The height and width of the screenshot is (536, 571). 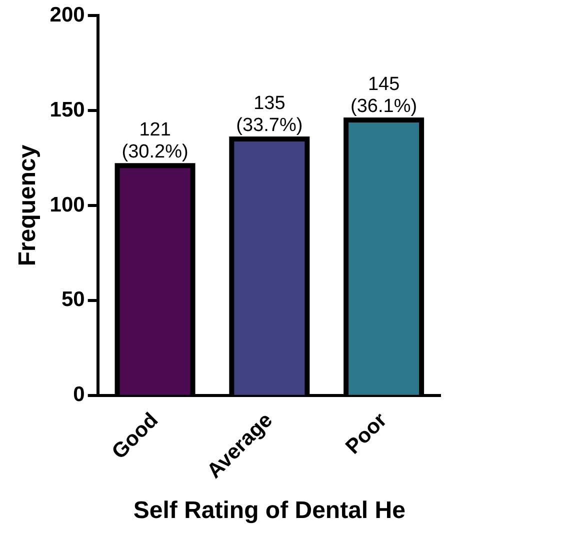 I want to click on x-axis-title: Self Rating of Dental He, so click(x=269, y=510).